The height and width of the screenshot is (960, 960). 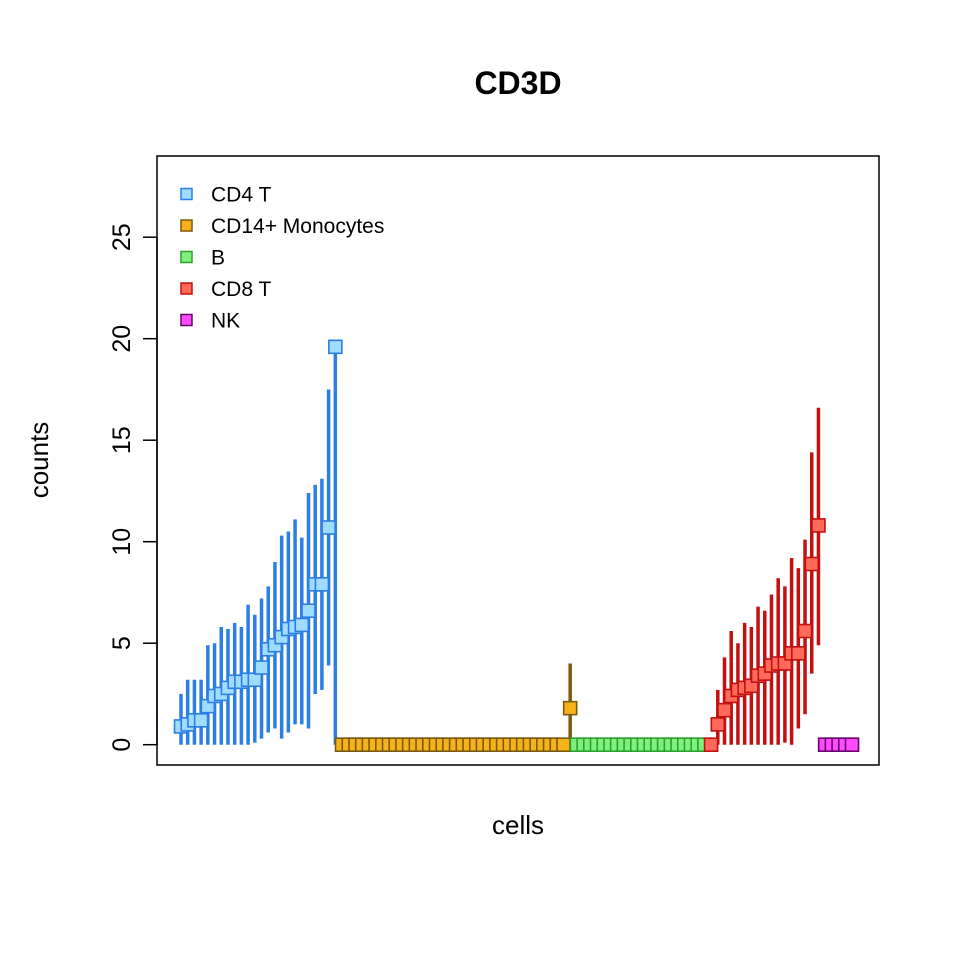 What do you see at coordinates (218, 258) in the screenshot?
I see `legend-label-b: B` at bounding box center [218, 258].